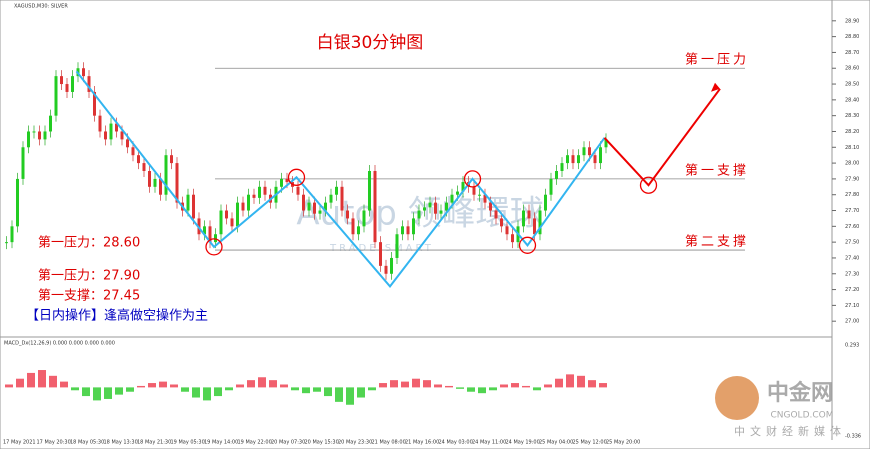  I want to click on x-tick-label: 25 May 04:00, so click(556, 443).